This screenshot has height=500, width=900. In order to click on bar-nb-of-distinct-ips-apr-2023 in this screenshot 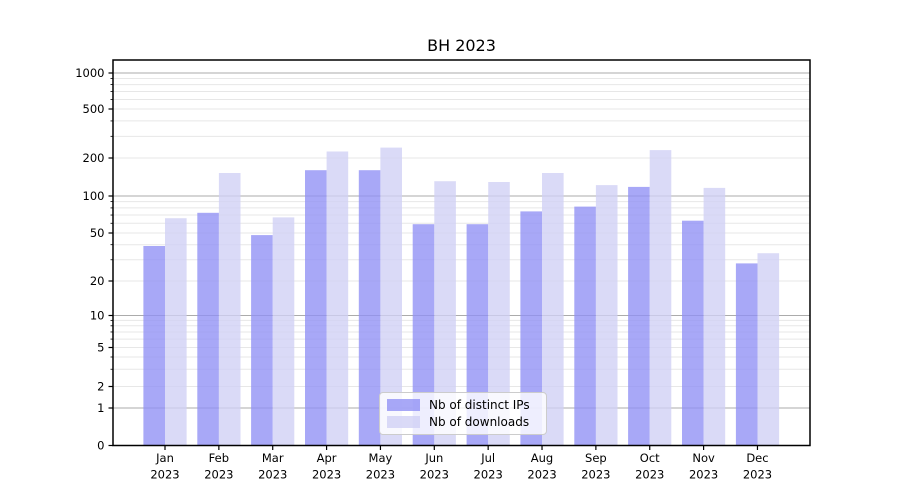, I will do `click(316, 308)`.